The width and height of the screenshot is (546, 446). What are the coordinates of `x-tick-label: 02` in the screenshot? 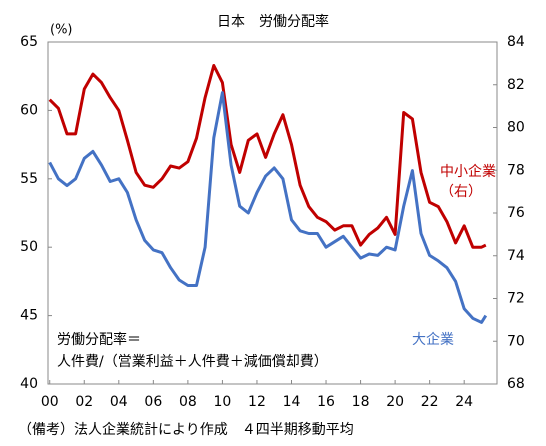 It's located at (84, 402).